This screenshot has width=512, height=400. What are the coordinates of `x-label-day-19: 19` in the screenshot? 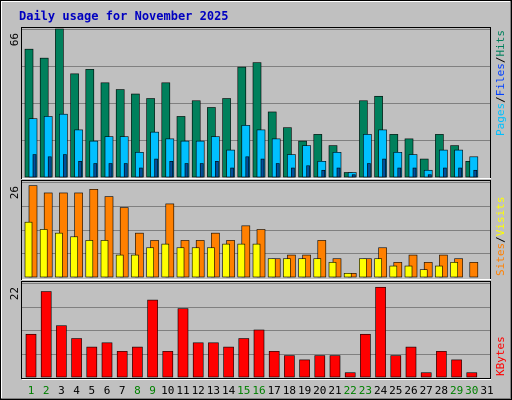 It's located at (304, 390).